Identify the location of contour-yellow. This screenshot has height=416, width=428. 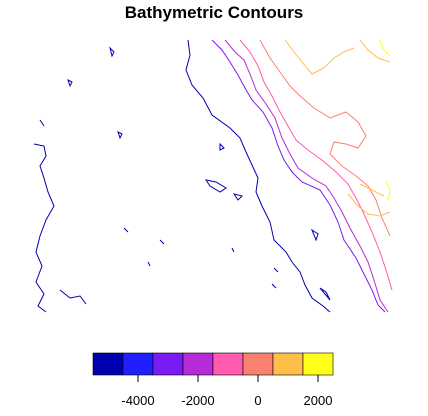
(385, 120).